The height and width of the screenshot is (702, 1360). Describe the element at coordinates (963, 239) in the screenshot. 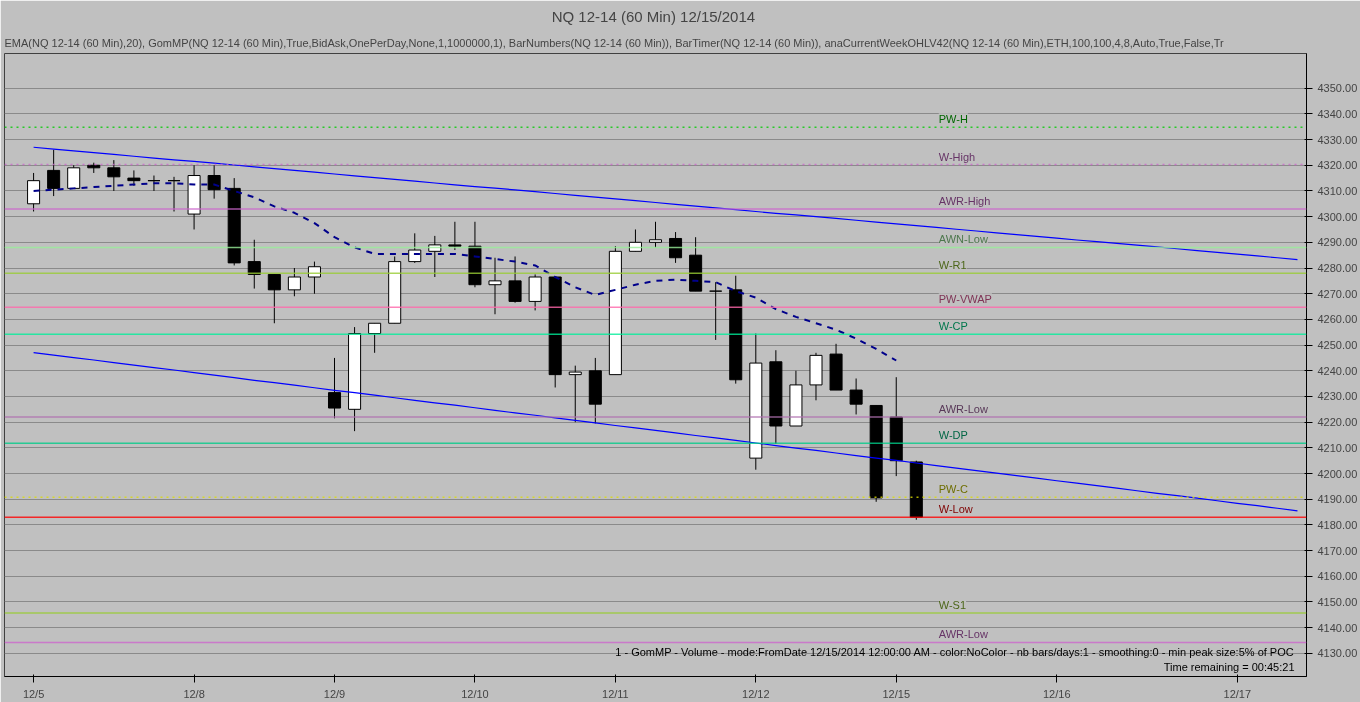

I see `ref-line-label: AWN-Low` at that location.